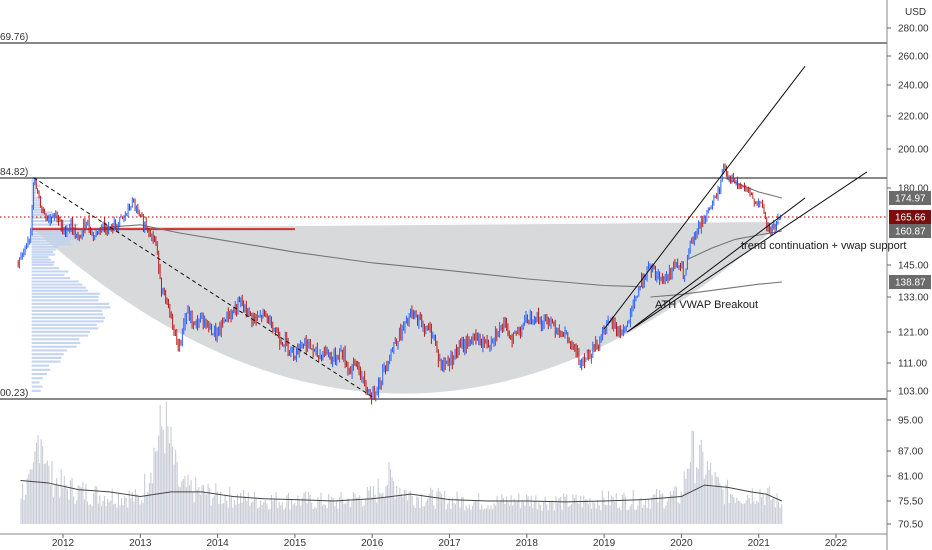  Describe the element at coordinates (14, 393) in the screenshot. I see `left-level-label: 00.23)` at that location.